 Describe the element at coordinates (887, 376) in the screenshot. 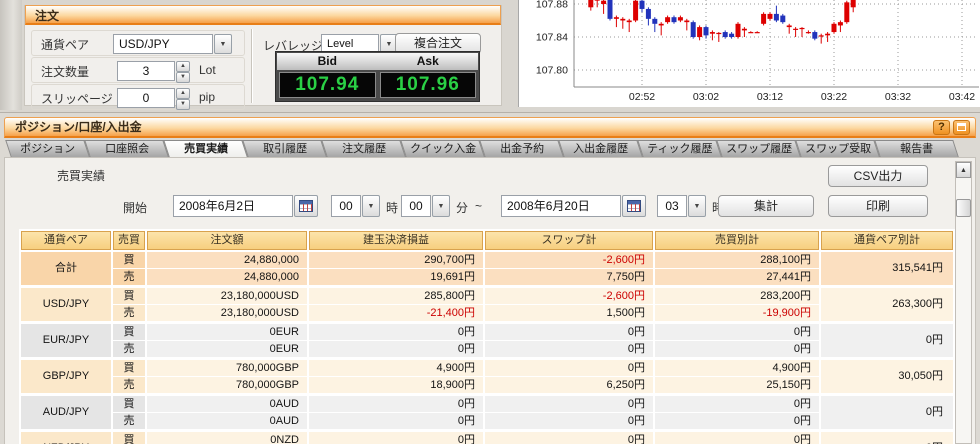

I see `pair-total-cell: 30,050円` at that location.